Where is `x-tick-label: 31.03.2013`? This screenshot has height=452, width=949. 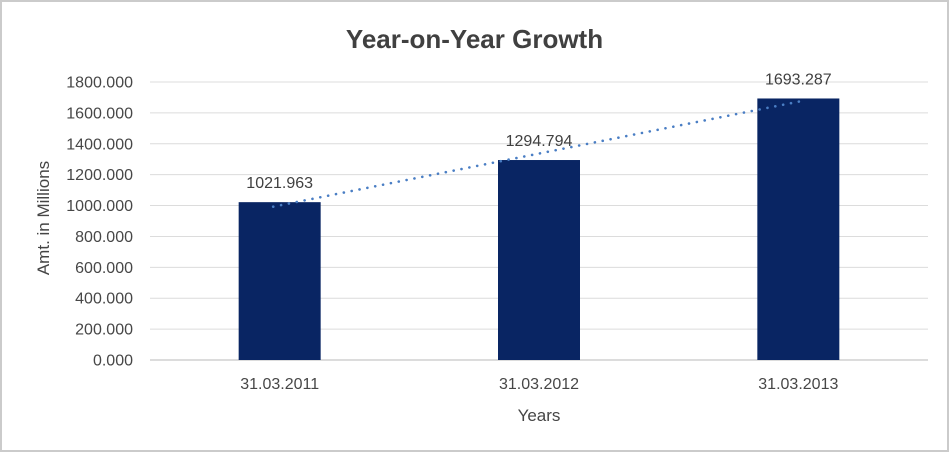 x-tick-label: 31.03.2013 is located at coordinates (798, 384).